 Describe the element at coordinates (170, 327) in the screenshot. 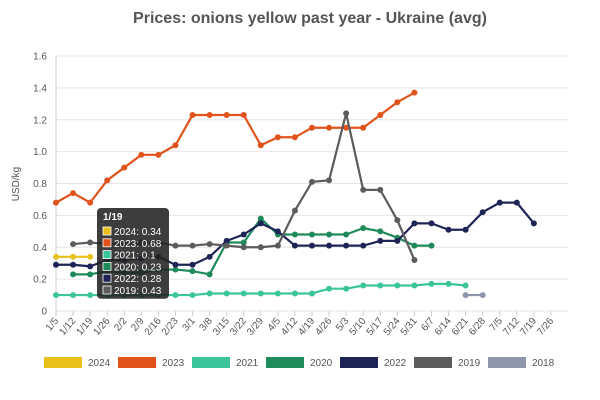

I see `x-tick-label: 2/23` at that location.